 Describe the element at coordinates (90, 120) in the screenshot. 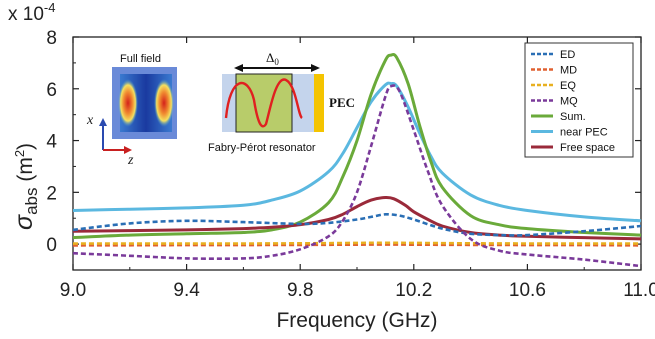

I see `axis-x-label: x` at that location.